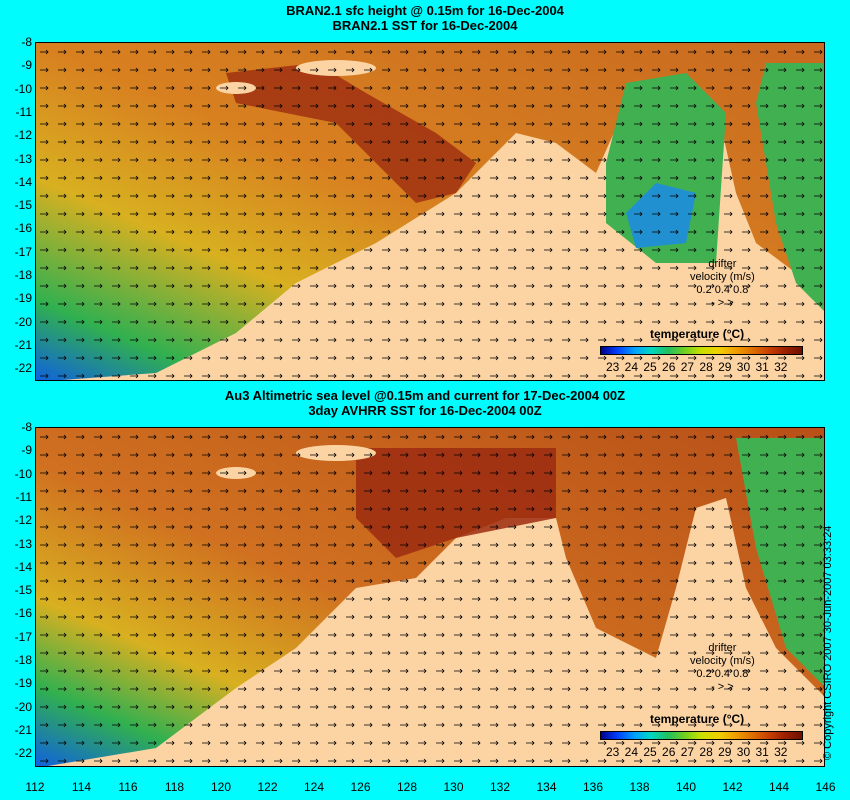  Describe the element at coordinates (425, 25) in the screenshot. I see `top-title-2: BRAN2.1 SST for 16-Dec-2004` at that location.